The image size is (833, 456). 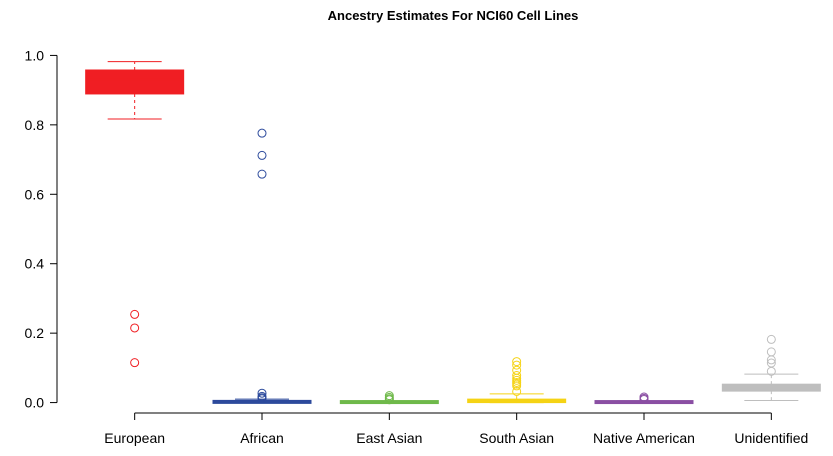 I want to click on x-tick-label: South Asian, so click(x=516, y=438).